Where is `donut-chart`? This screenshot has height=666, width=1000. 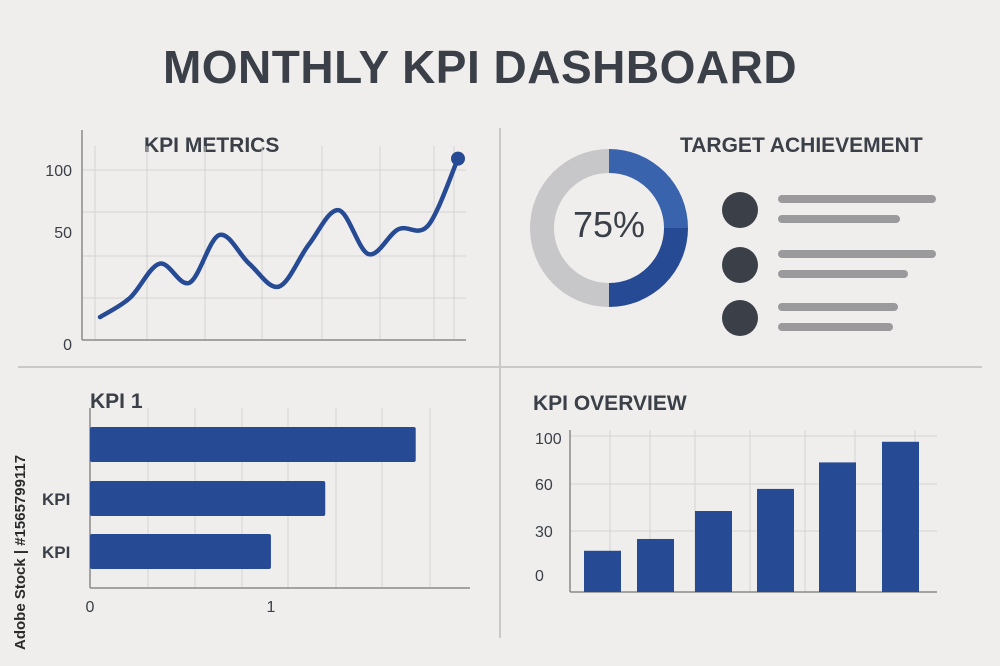
donut-chart is located at coordinates (609, 228).